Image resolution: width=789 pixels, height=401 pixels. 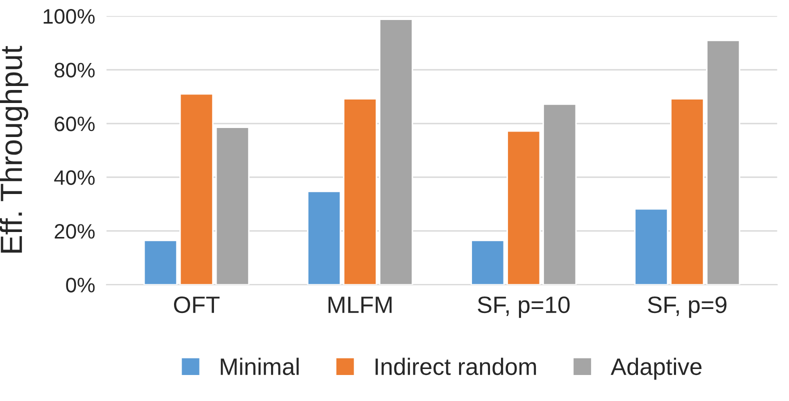 What do you see at coordinates (74, 70) in the screenshot?
I see `y-tick-label: 80%` at bounding box center [74, 70].